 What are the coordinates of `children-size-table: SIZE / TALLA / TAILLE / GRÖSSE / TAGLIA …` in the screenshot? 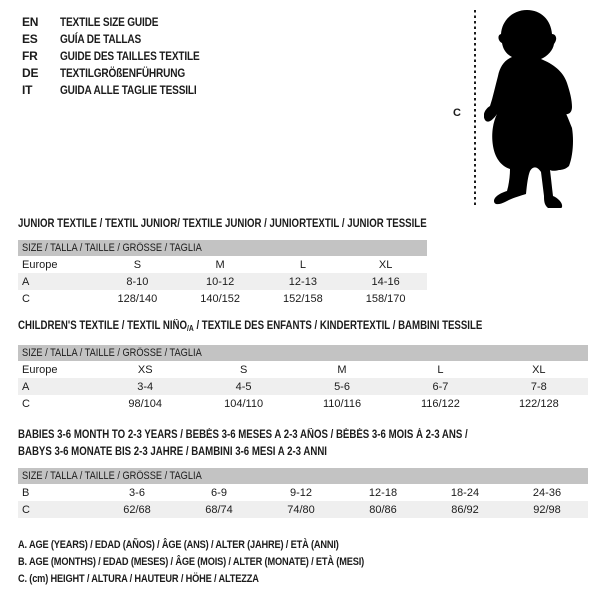 It's located at (303, 378).